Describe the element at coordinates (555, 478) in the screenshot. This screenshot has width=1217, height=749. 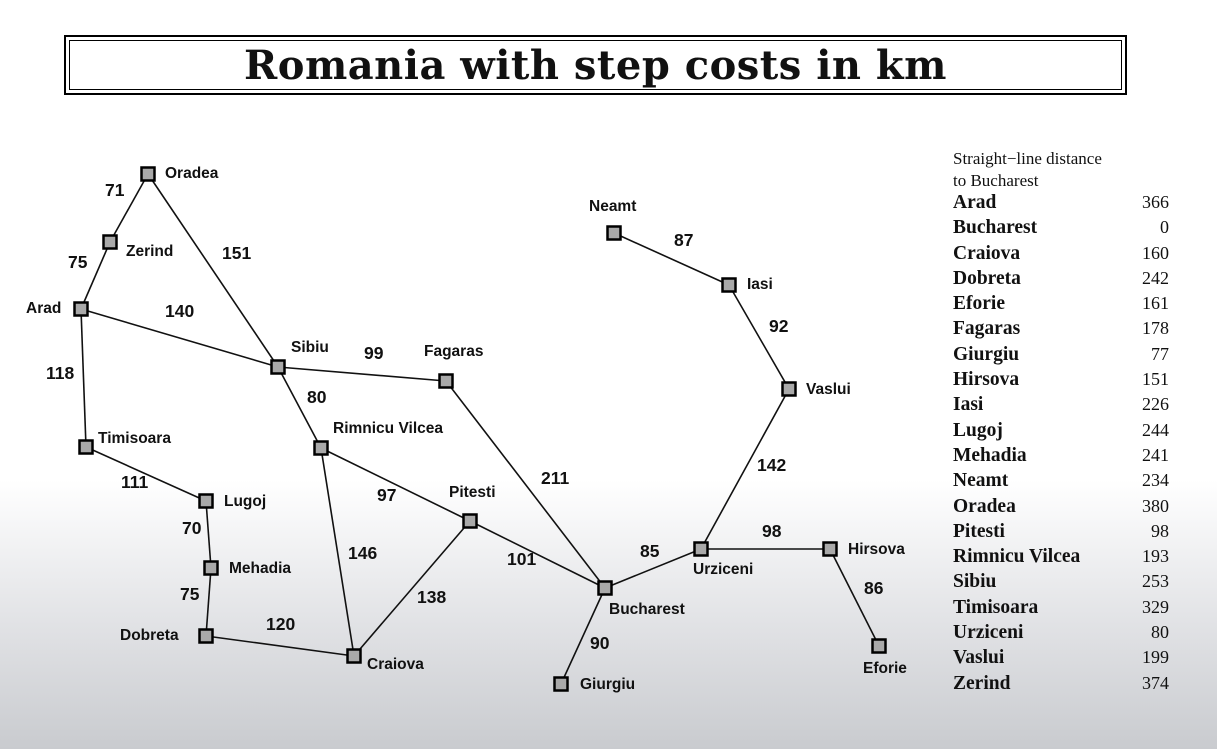
I see `cost-label-fagaras-bucharest: 211` at that location.